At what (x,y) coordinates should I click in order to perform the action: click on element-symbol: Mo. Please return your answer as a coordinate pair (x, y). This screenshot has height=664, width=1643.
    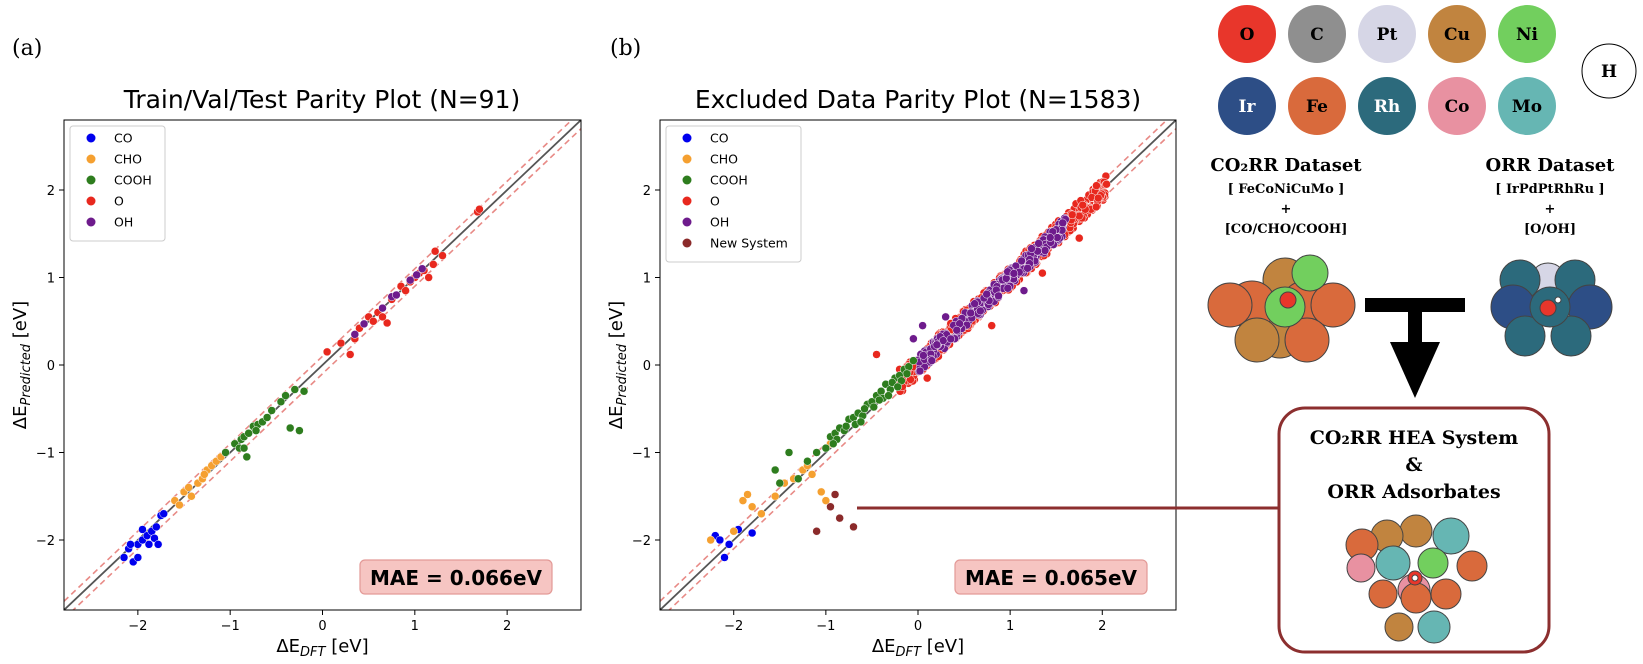
    Looking at the image, I should click on (1527, 107).